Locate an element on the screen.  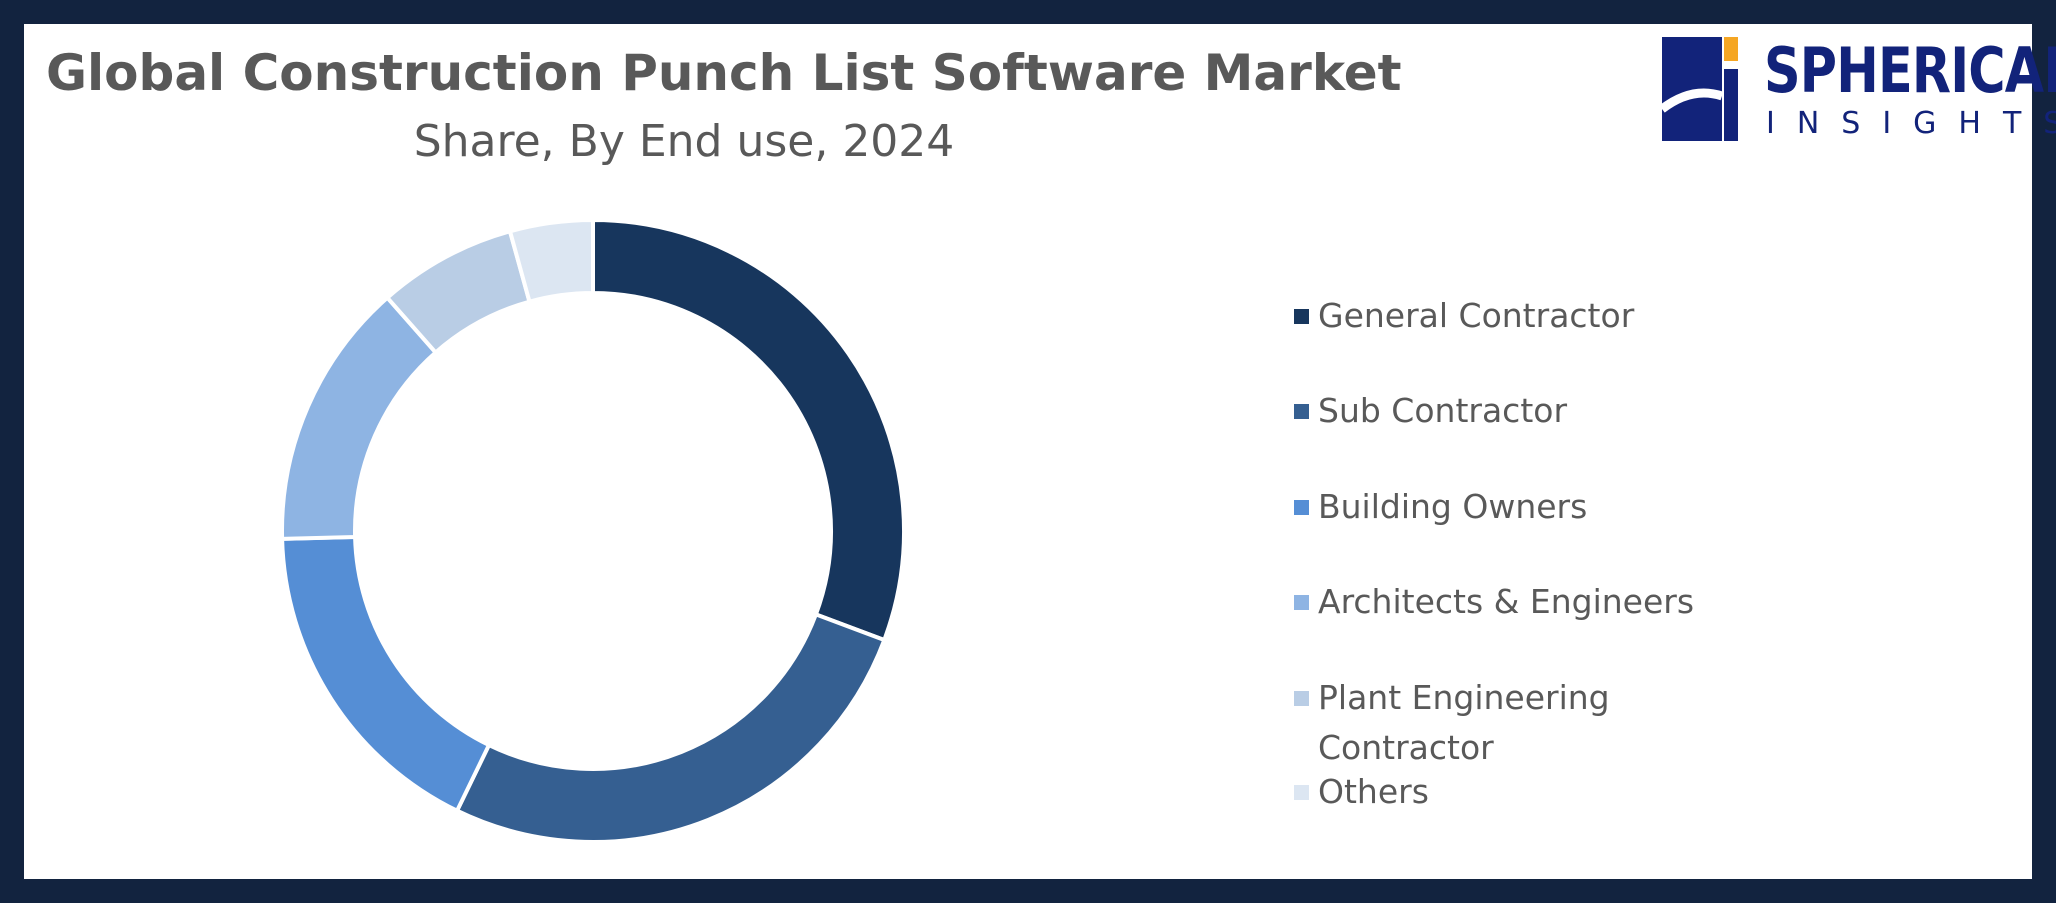
chart-subtitle: Share, By End use, 2024 is located at coordinates (684, 141).